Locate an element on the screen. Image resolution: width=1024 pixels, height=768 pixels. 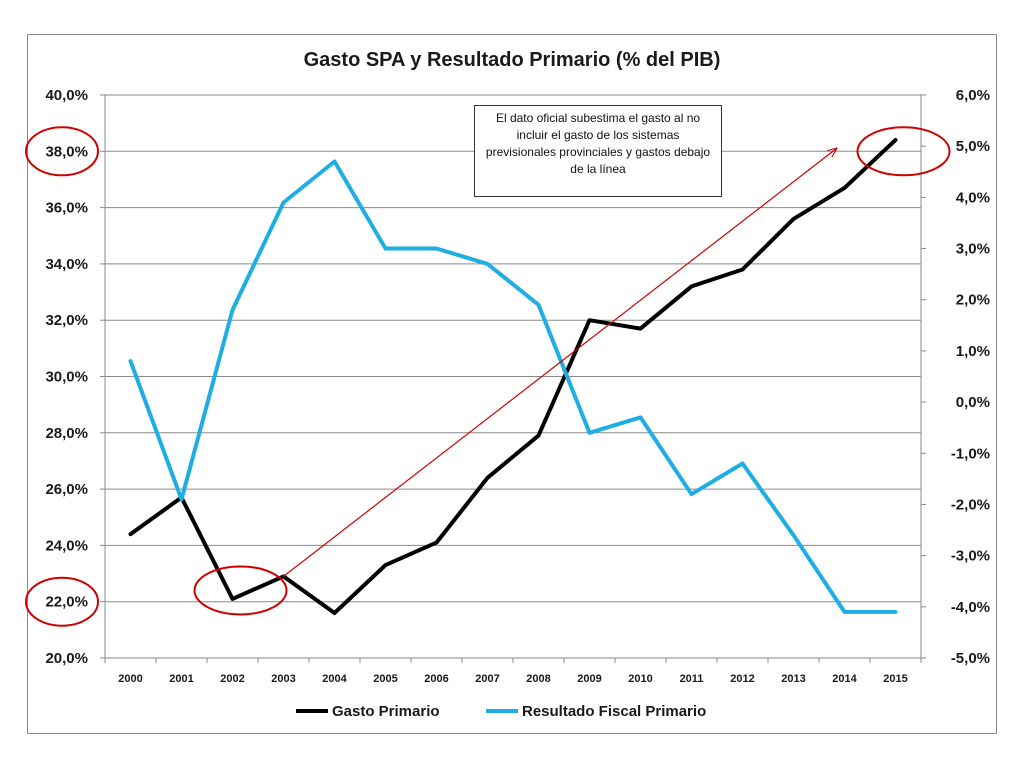
left-tick-label: 38,0% is located at coordinates (66, 151).